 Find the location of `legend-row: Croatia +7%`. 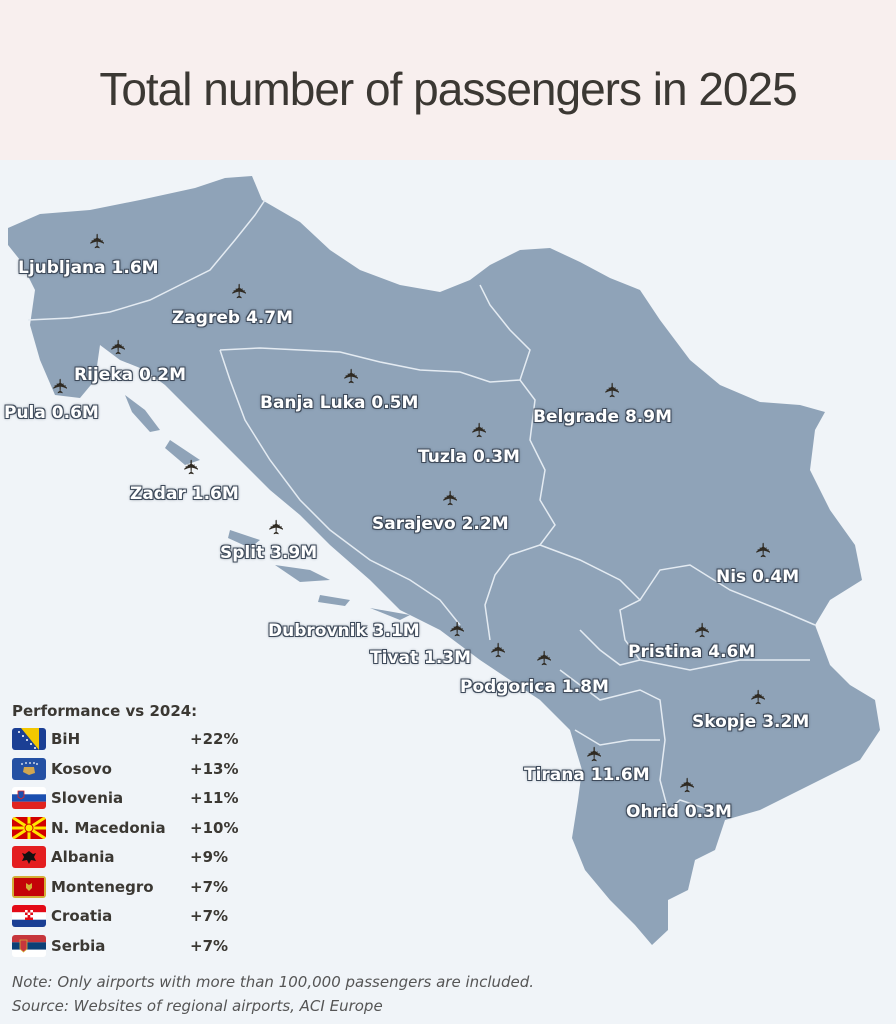

legend-row: Croatia +7% is located at coordinates (125, 918).